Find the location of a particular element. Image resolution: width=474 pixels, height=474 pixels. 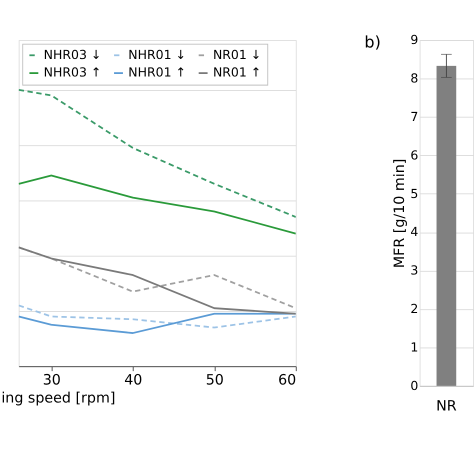

y-tick-label: 0 is located at coordinates (414, 385).